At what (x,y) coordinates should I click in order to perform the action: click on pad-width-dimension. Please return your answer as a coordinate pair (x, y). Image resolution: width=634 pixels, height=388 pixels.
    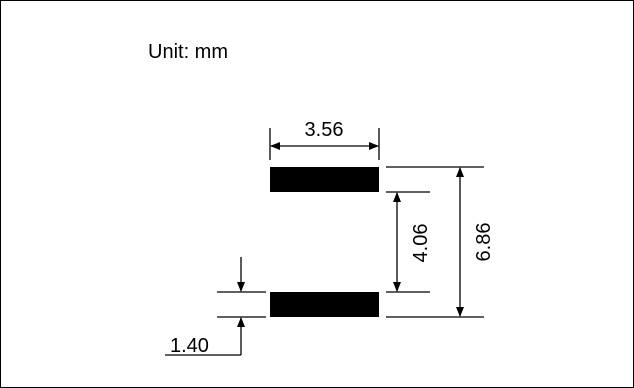
    Looking at the image, I should click on (324, 144).